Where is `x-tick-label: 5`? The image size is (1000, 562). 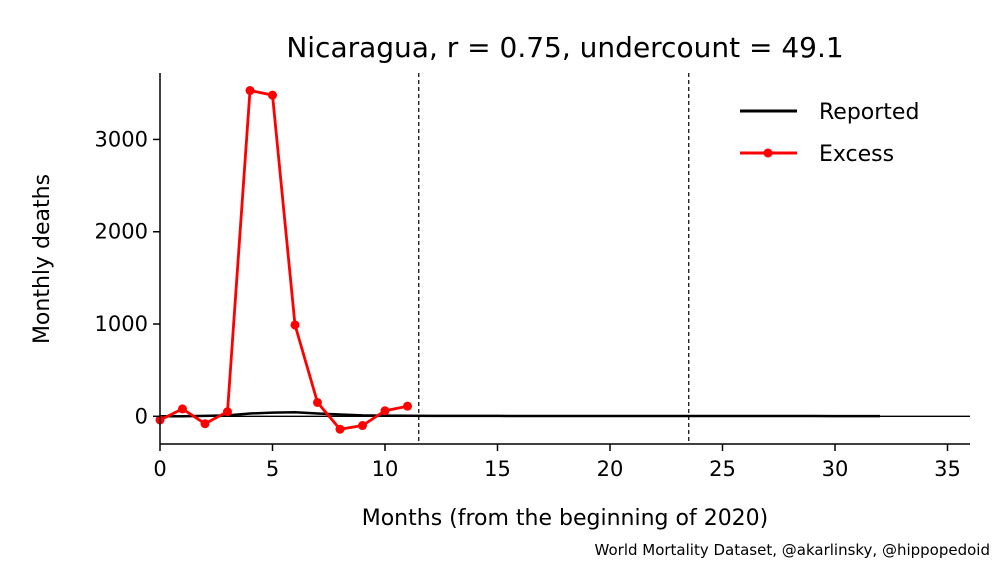 x-tick-label: 5 is located at coordinates (272, 469).